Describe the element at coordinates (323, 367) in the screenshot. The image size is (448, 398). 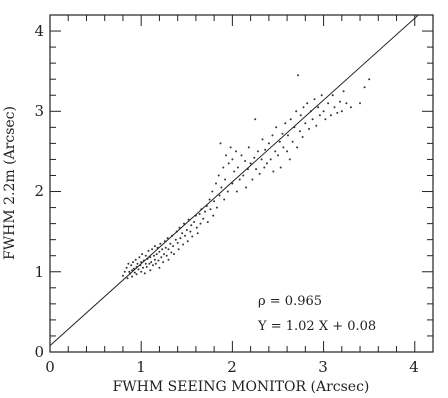
I see `x-tick-label-3: 3` at that location.